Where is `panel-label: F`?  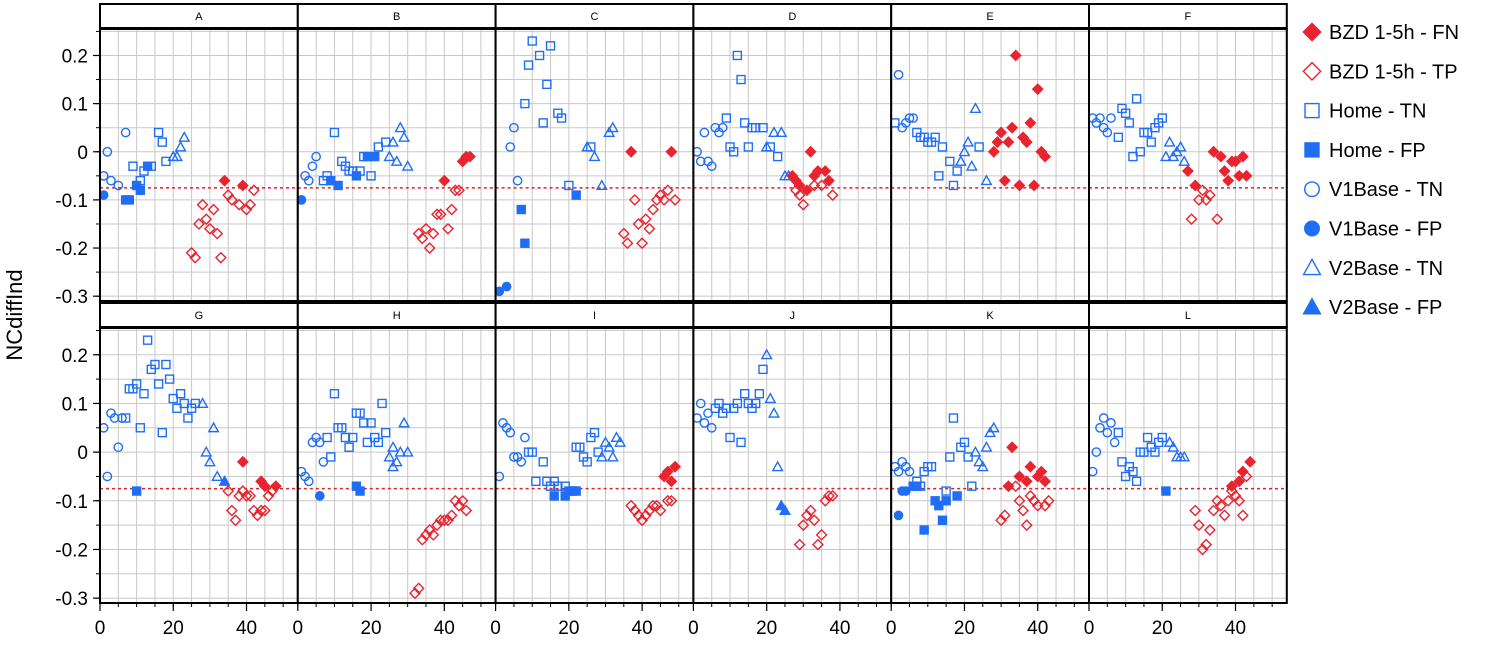
panel-label: F is located at coordinates (1188, 17).